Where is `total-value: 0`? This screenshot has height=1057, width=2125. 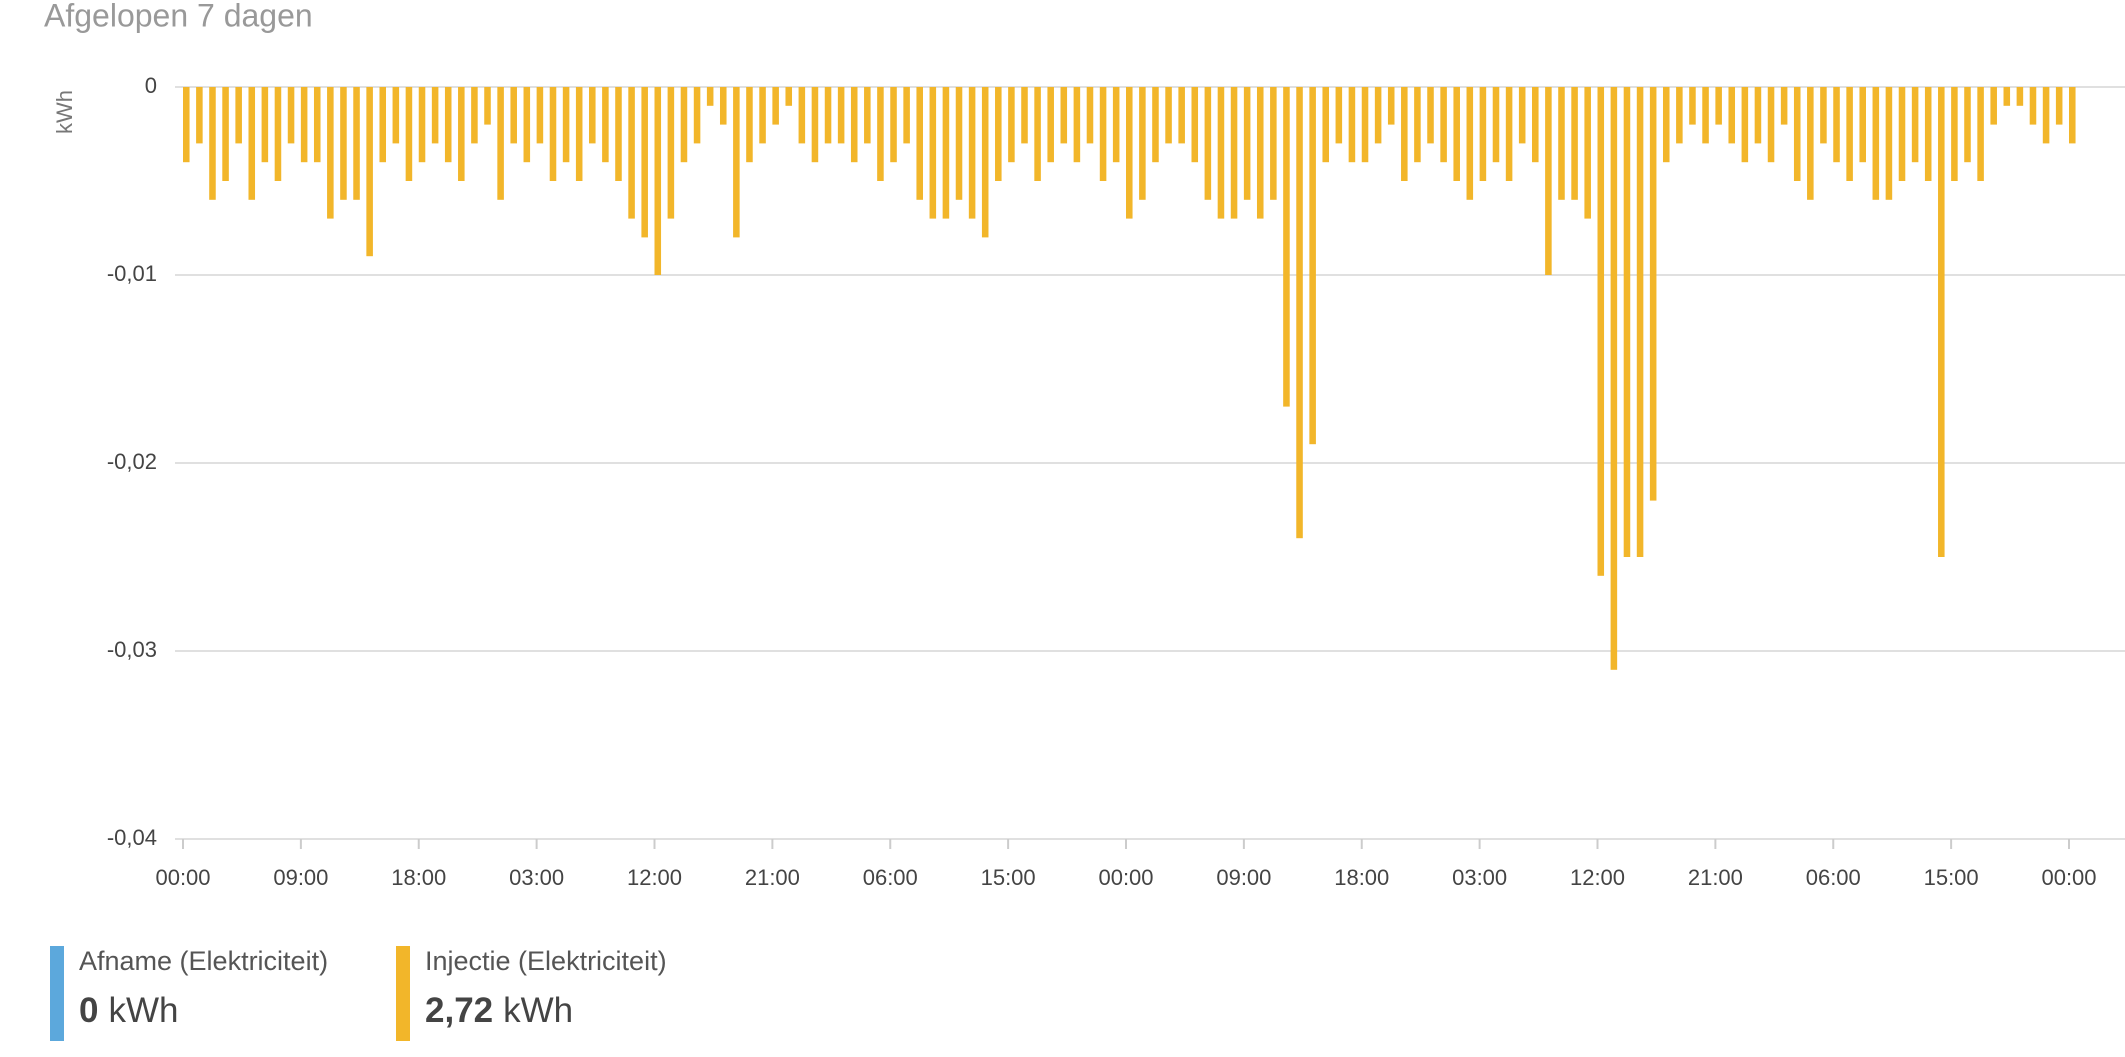
total-value: 0 is located at coordinates (88, 1010).